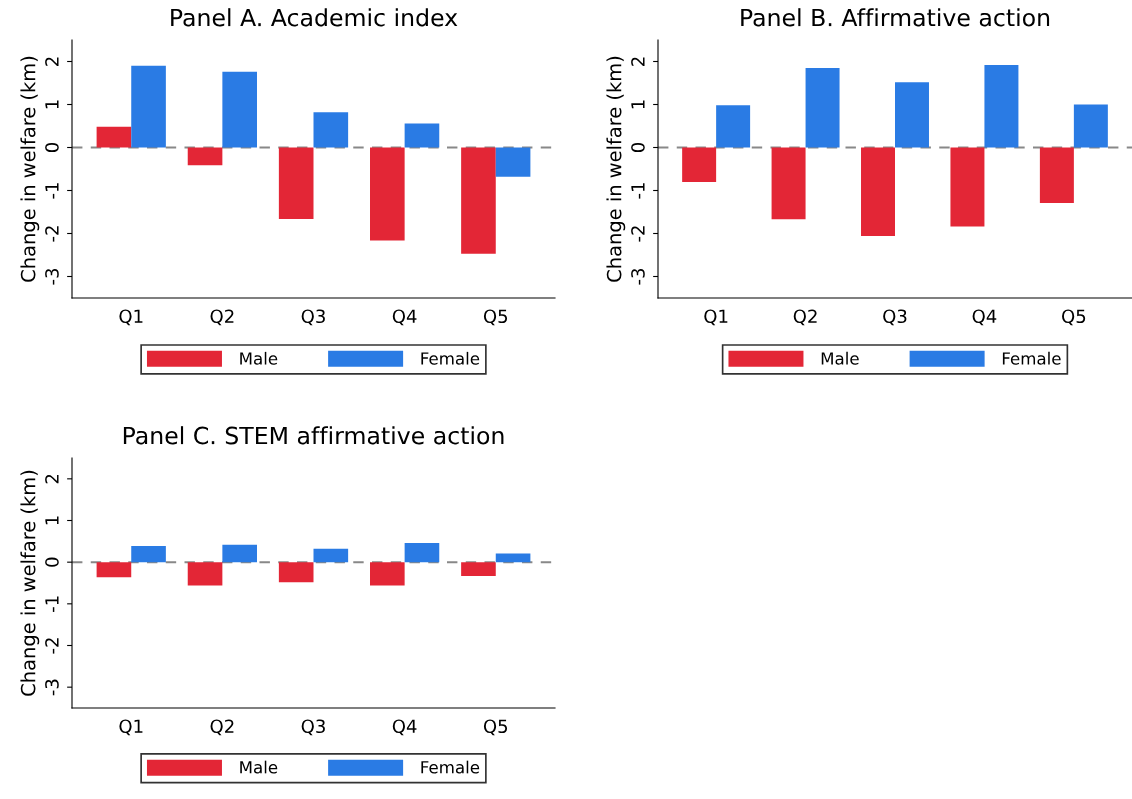 This screenshot has height=799, width=1132. I want to click on chart-title: Panel A. Academic index, so click(314, 17).